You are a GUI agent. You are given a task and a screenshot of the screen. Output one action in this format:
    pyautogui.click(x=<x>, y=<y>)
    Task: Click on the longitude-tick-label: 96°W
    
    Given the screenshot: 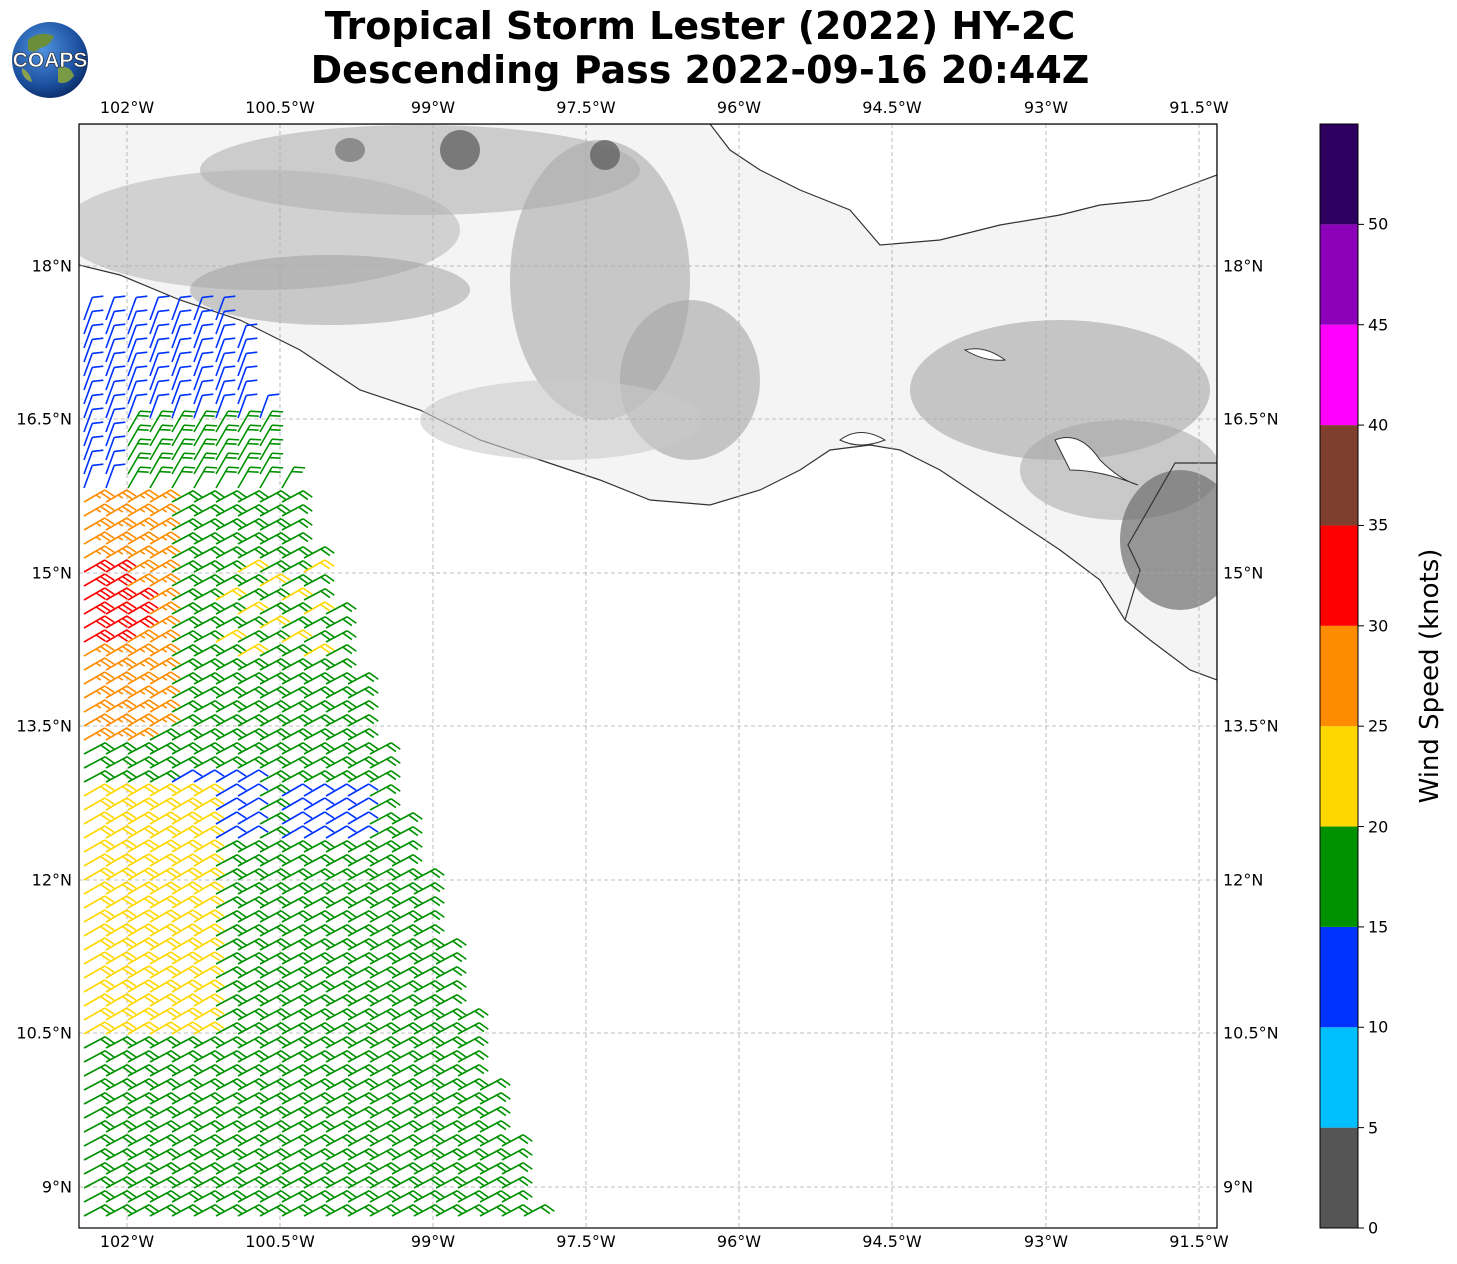 What is the action you would take?
    pyautogui.click(x=739, y=107)
    